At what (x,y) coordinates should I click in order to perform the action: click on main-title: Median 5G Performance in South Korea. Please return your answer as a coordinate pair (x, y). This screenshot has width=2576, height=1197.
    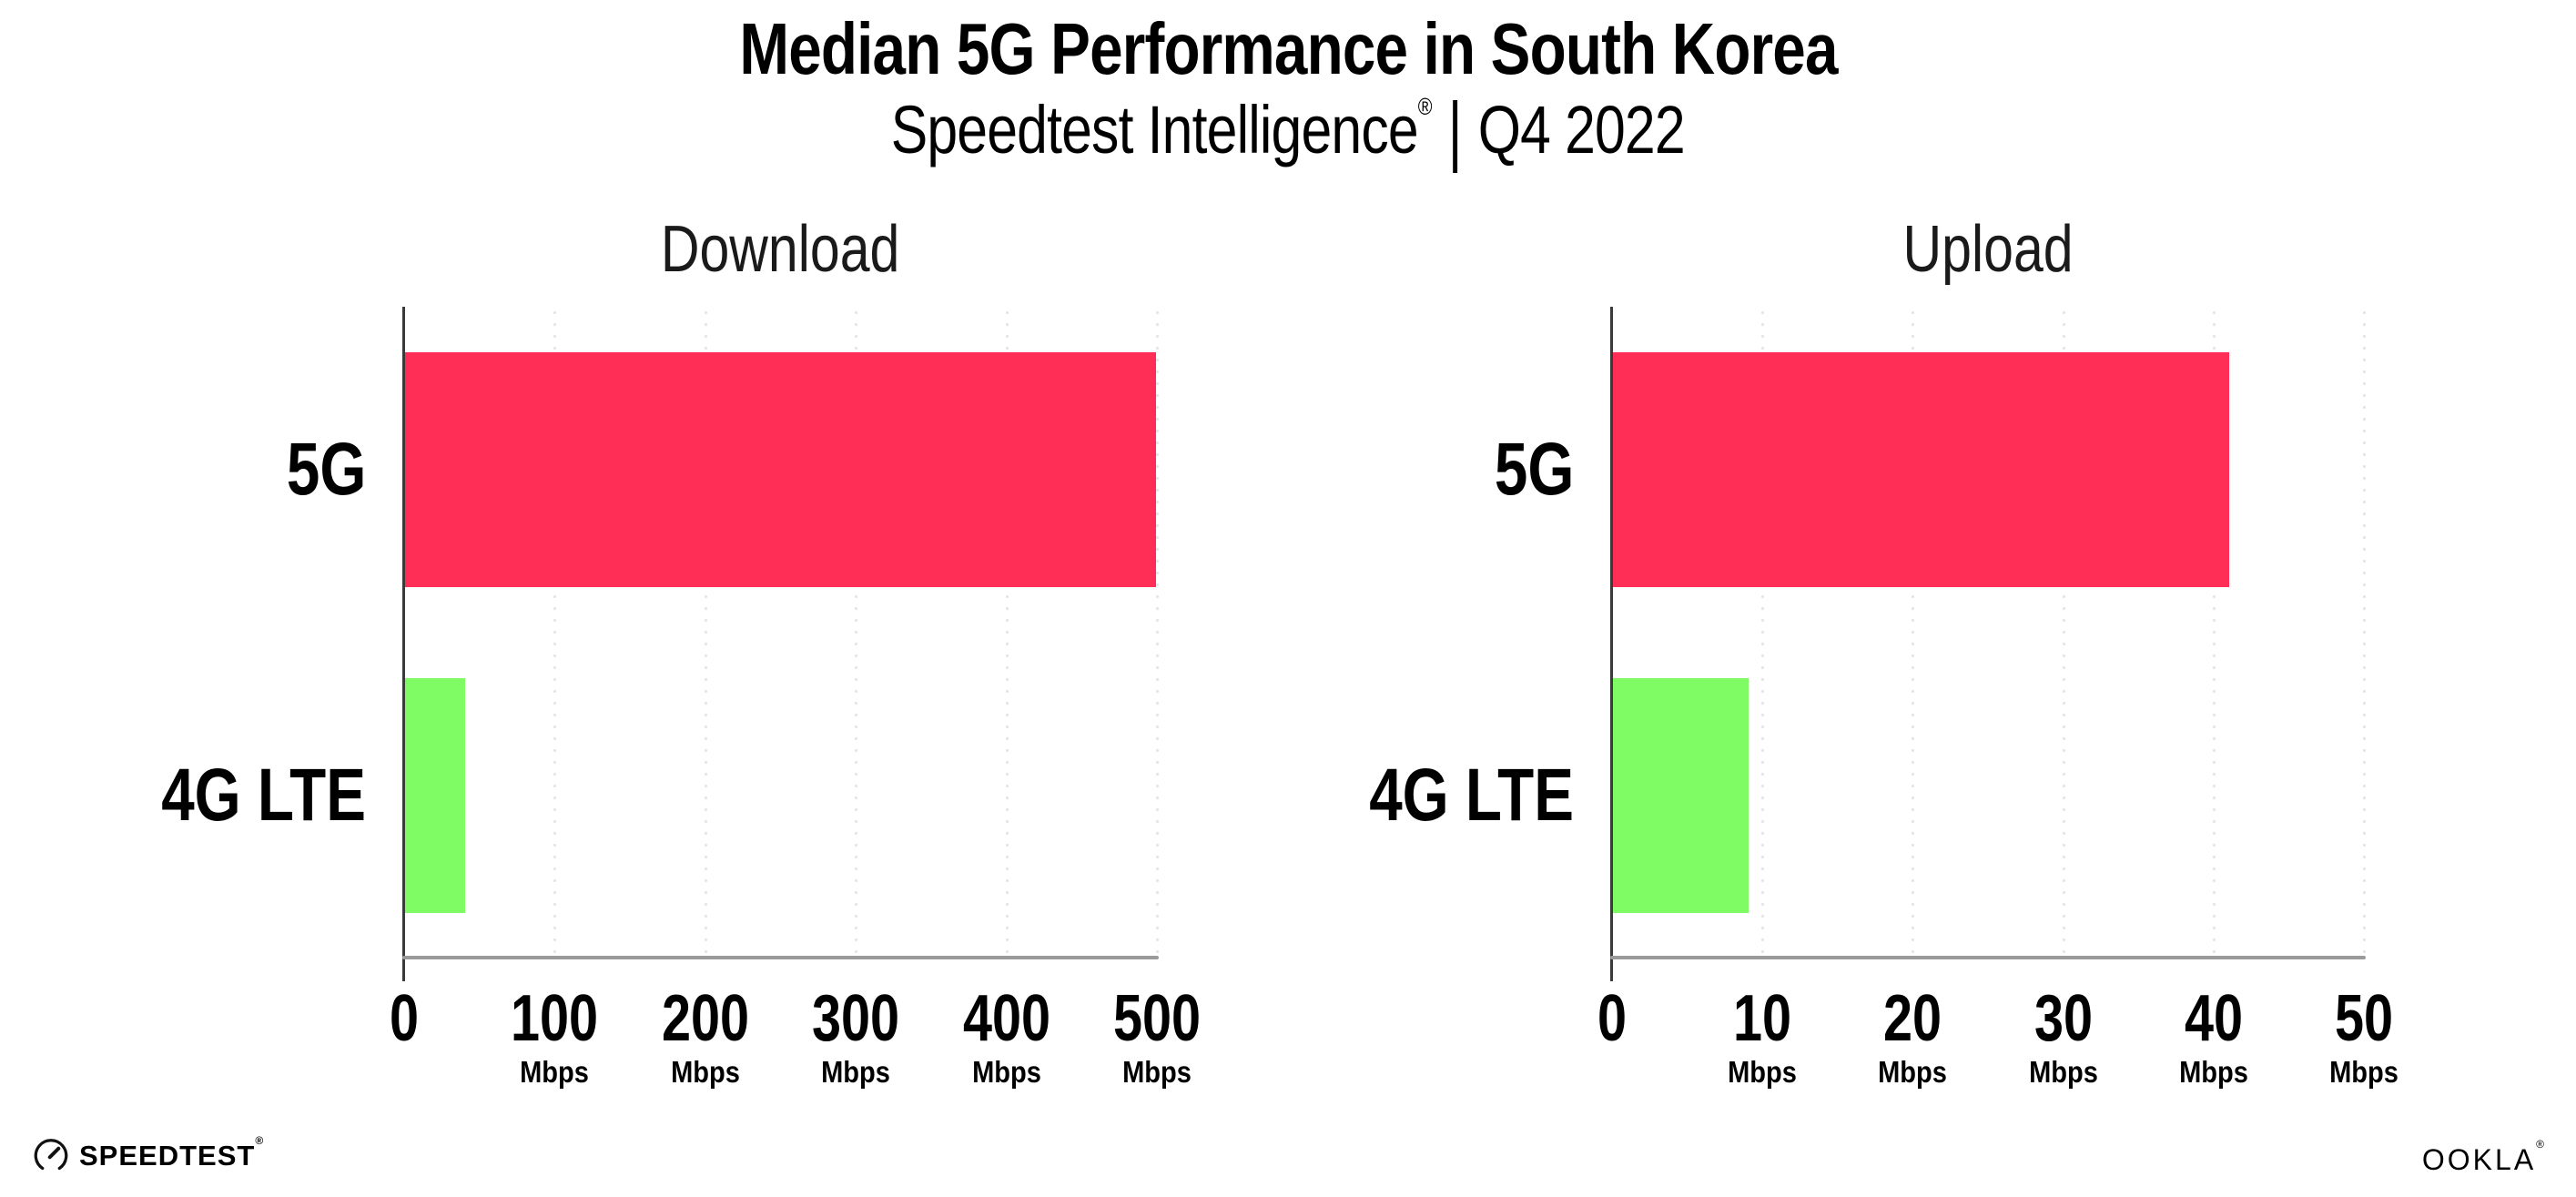
    Looking at the image, I should click on (1288, 49).